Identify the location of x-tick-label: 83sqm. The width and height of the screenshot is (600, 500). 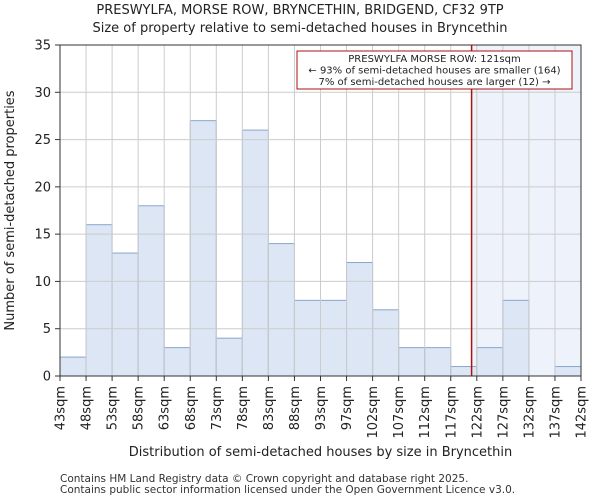
(269, 408).